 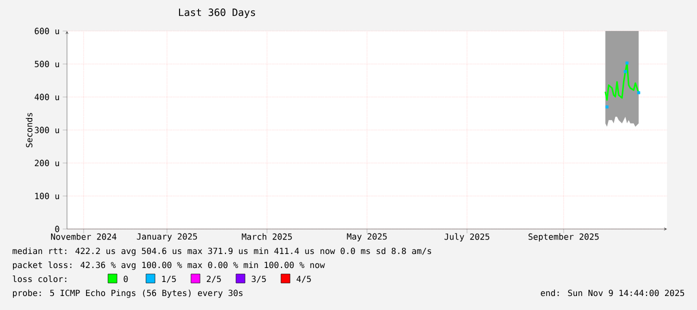 I want to click on y-tick-label: 0, so click(x=57, y=229).